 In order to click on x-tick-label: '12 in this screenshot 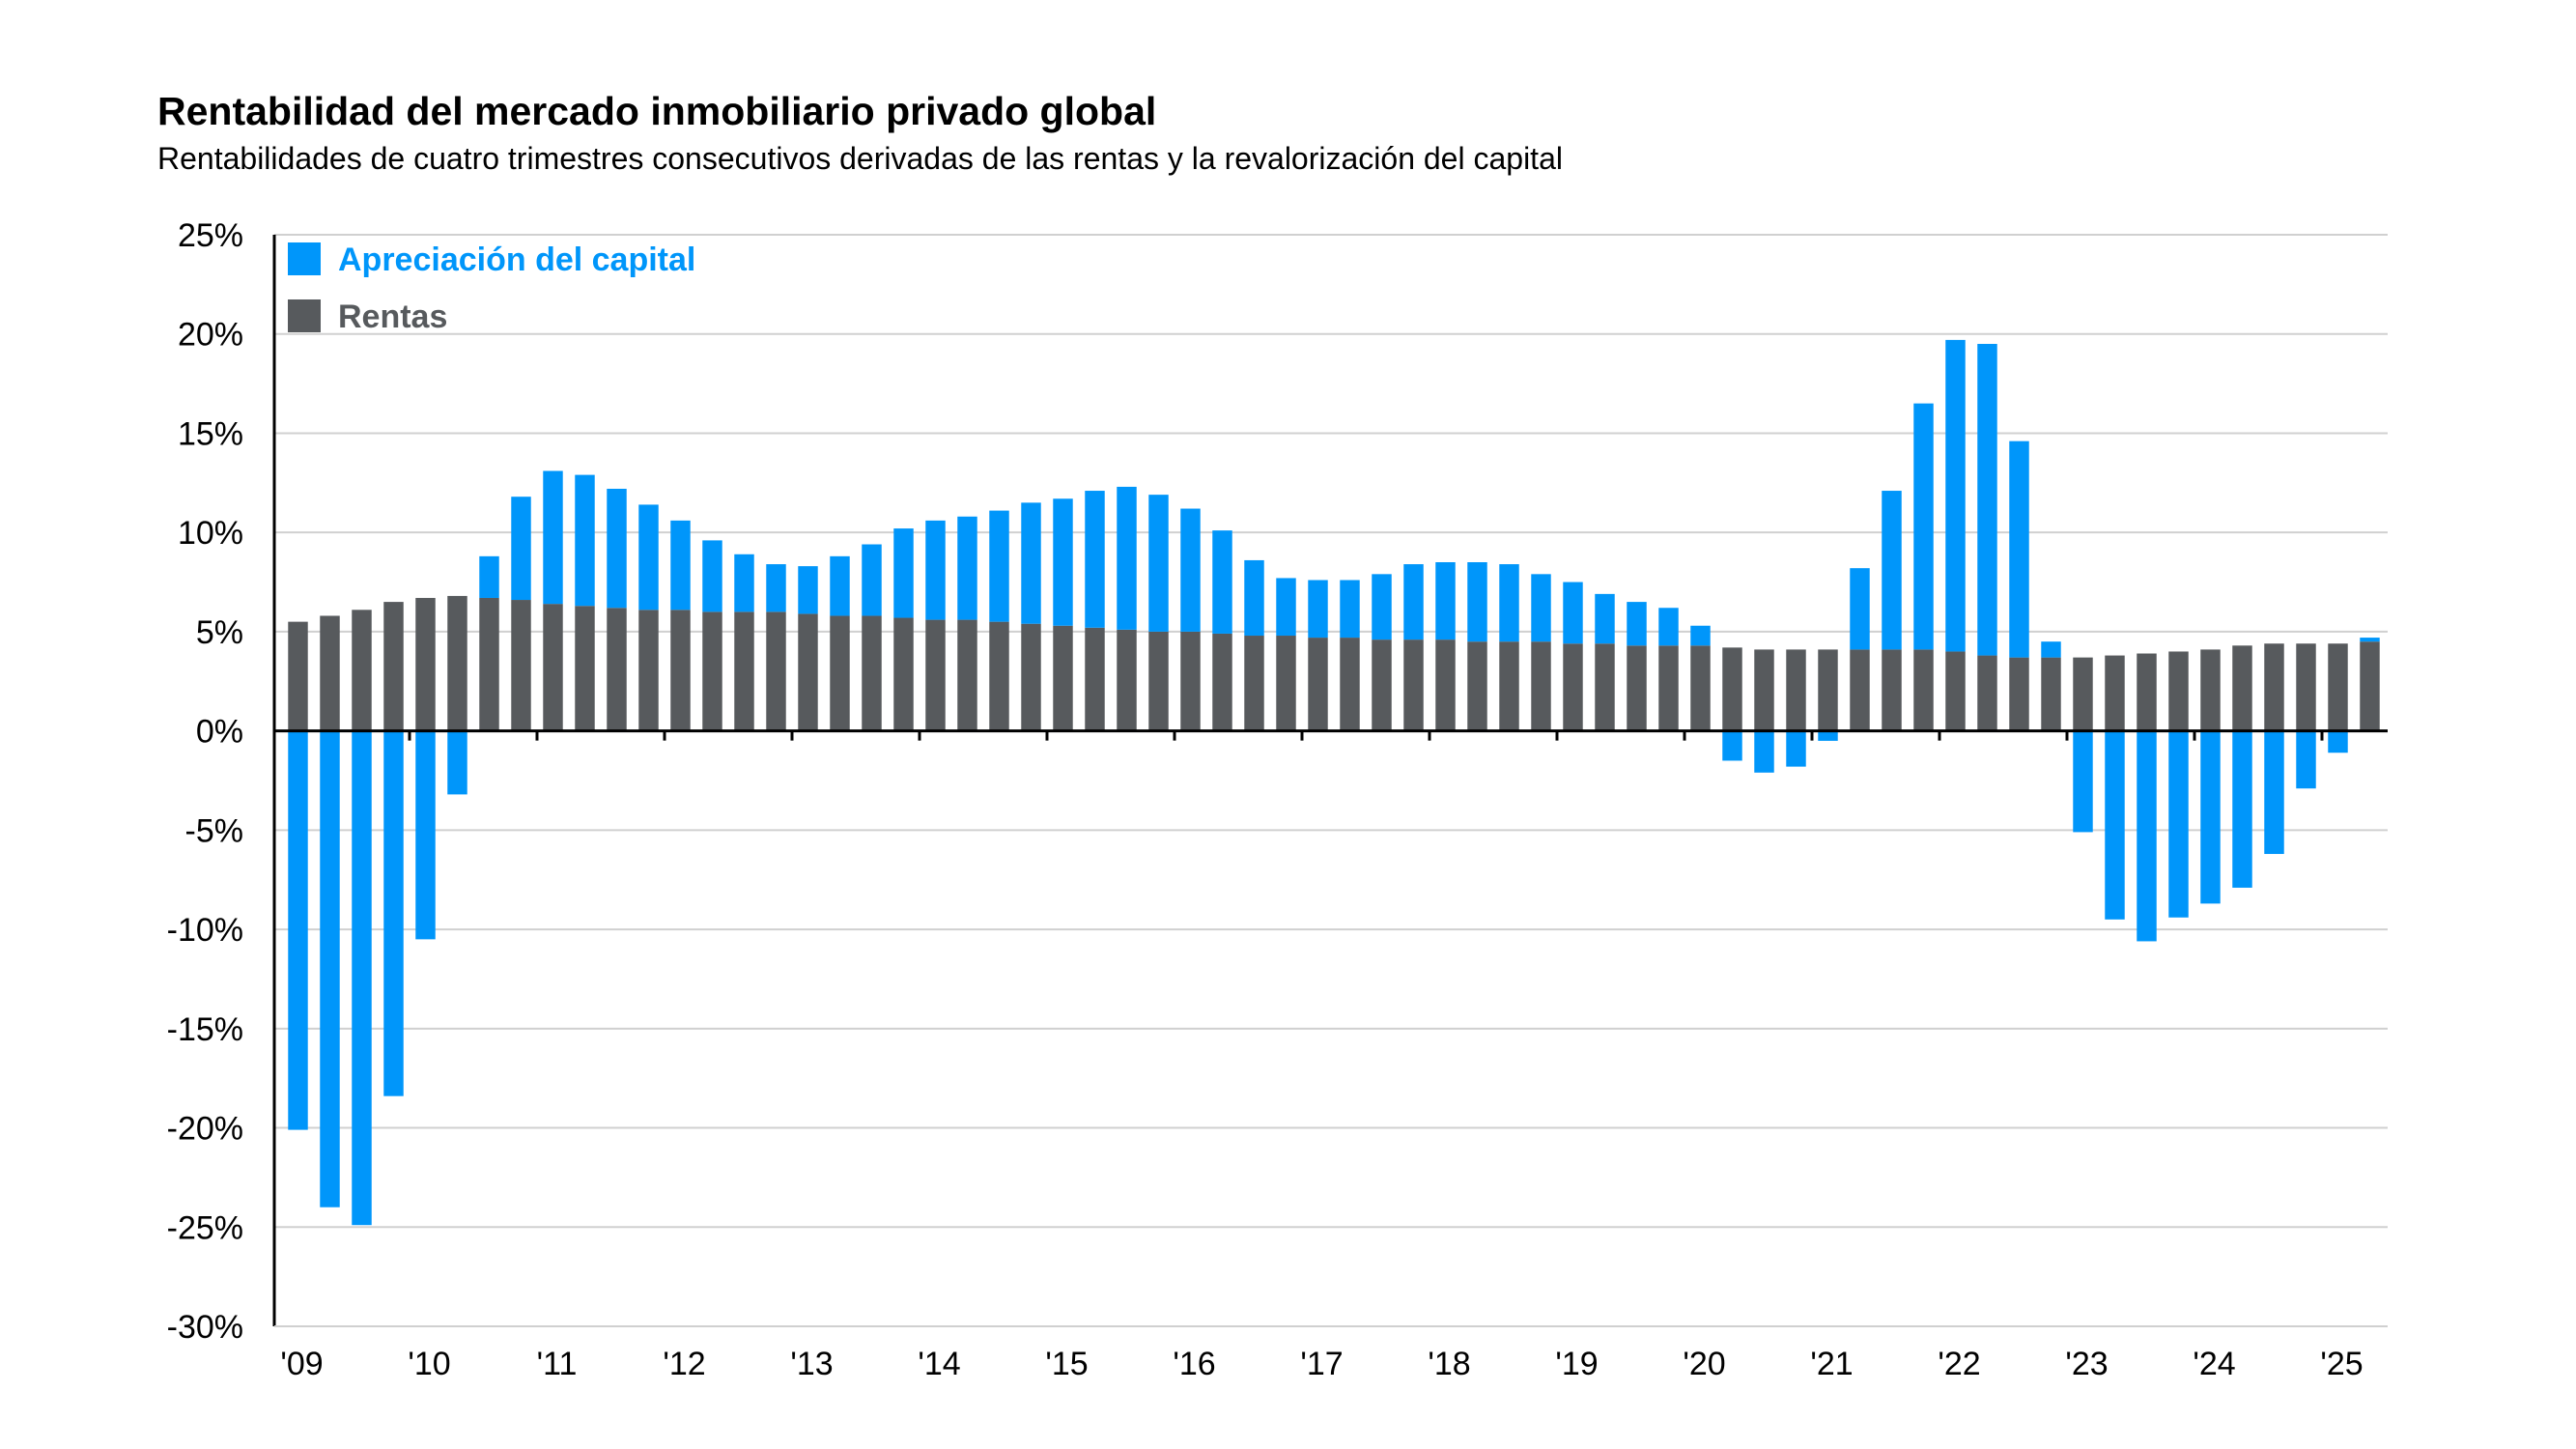, I will do `click(684, 1364)`.